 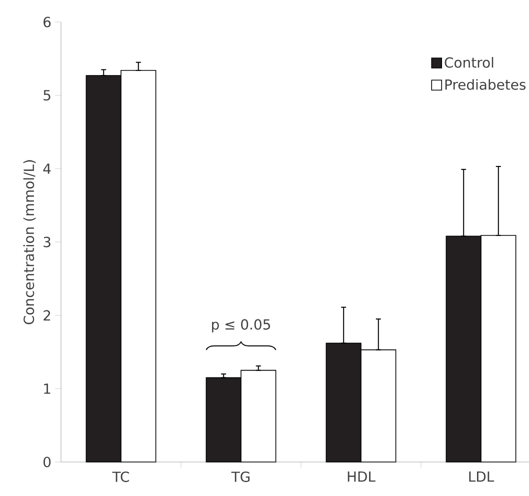 I want to click on annotation: p ≤ 0.05, so click(x=241, y=325).